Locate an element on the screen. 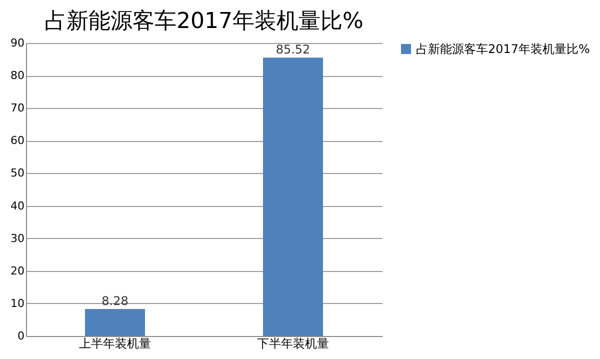 This screenshot has height=359, width=600. y-tick-label: 30 is located at coordinates (17, 238).